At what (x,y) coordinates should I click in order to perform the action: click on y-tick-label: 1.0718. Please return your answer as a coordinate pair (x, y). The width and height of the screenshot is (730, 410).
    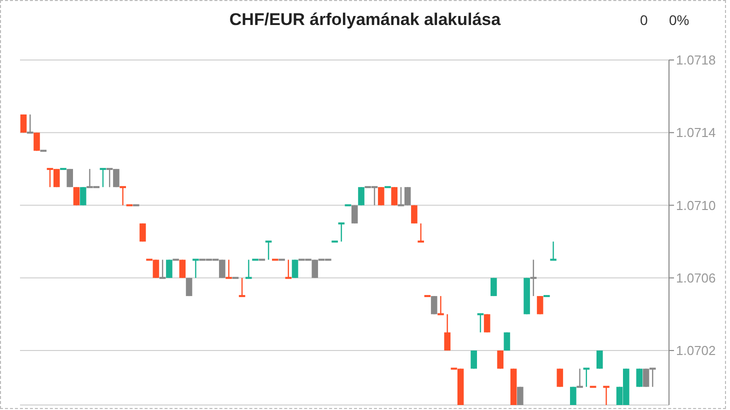
    Looking at the image, I should click on (696, 60).